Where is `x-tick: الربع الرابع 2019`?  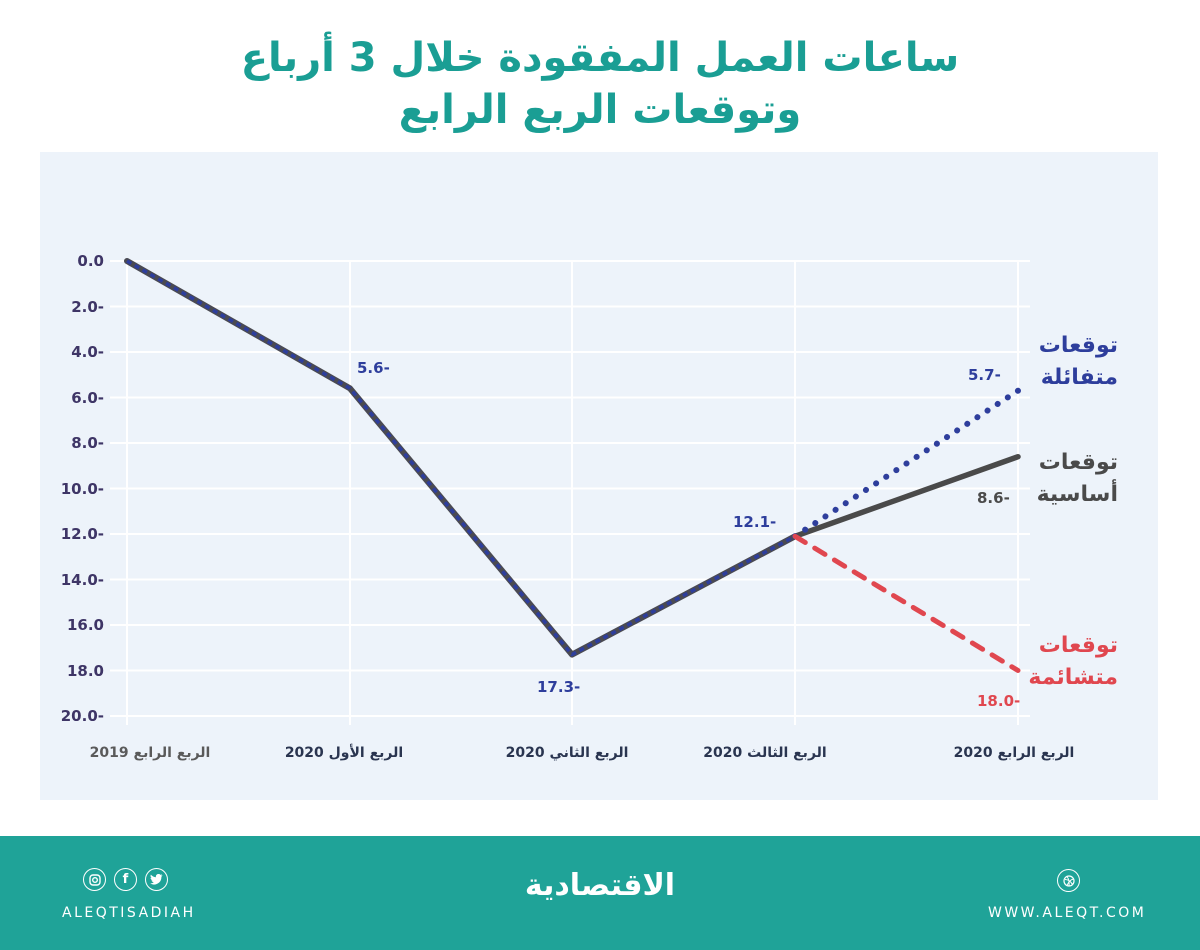 x-tick: الربع الرابع 2019 is located at coordinates (150, 753).